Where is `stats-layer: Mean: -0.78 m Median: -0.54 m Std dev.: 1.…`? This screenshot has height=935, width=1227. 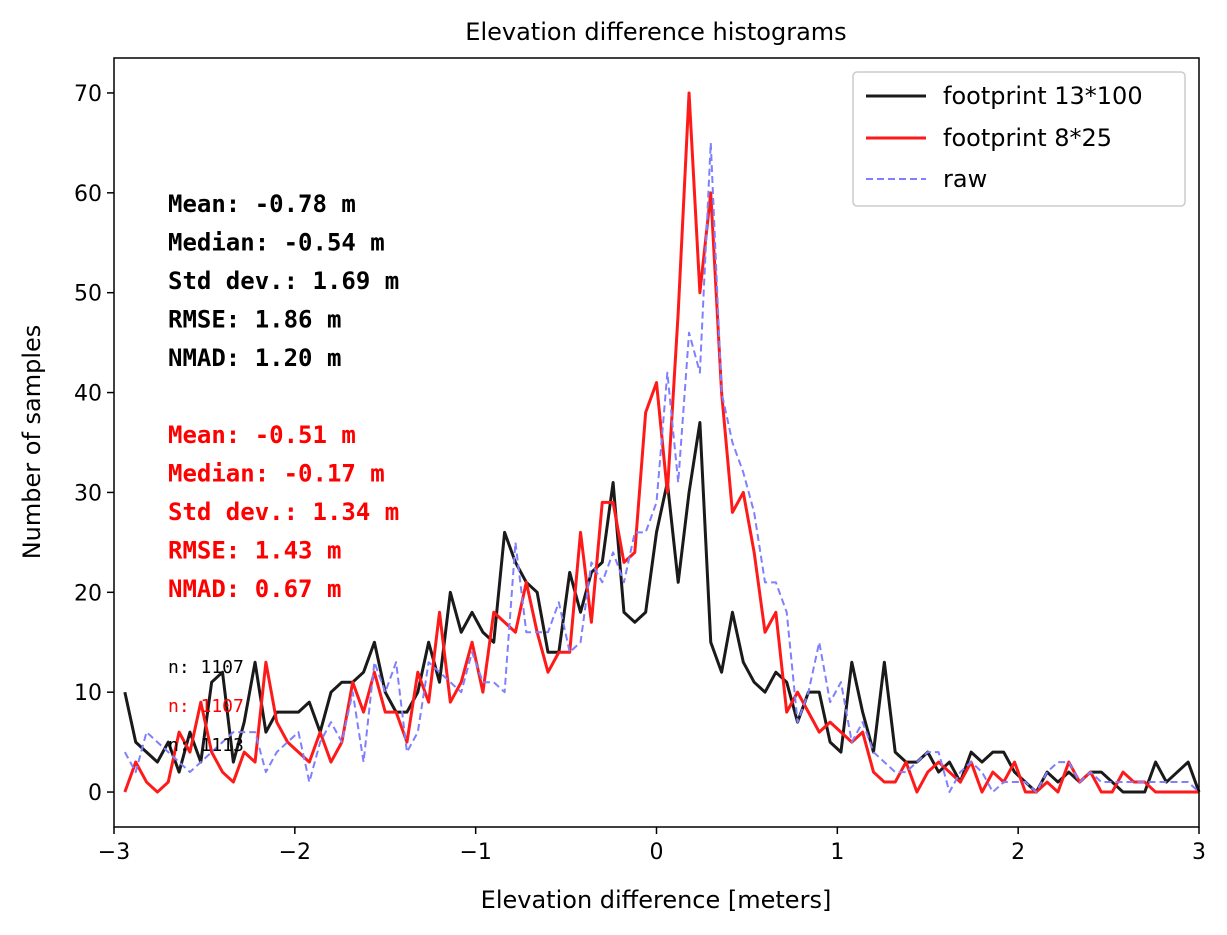 stats-layer: Mean: -0.78 m Median: -0.54 m Std dev.: 1.… is located at coordinates (283, 473).